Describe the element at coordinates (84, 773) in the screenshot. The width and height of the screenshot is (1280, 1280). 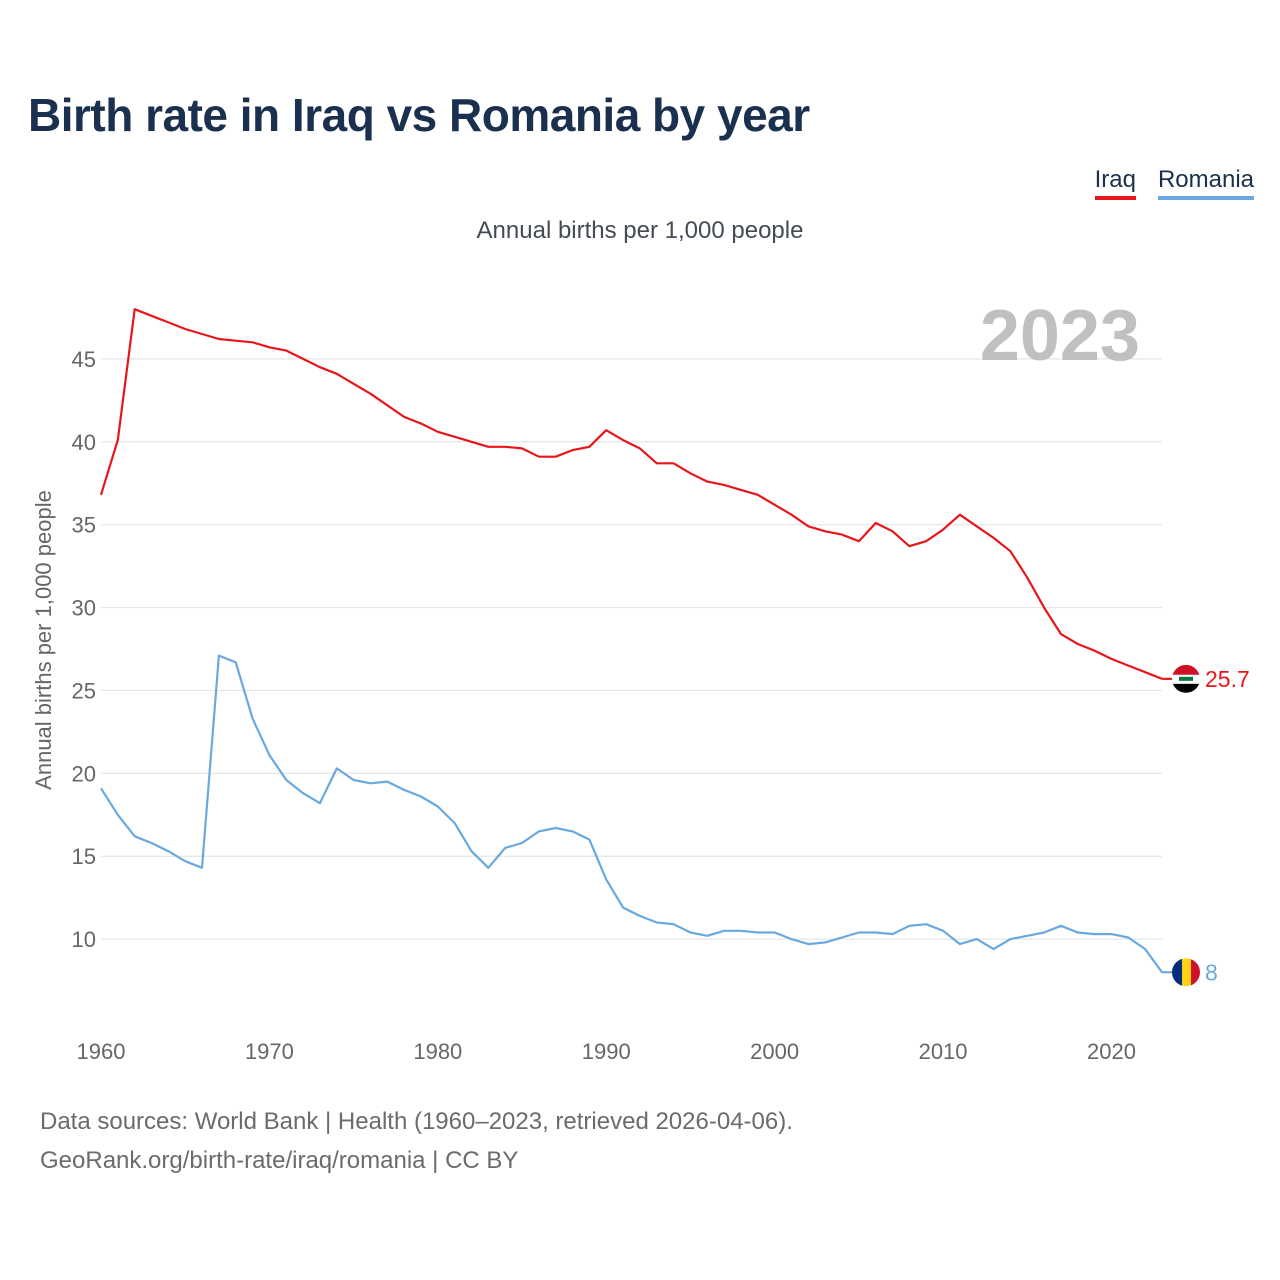
I see `y-tick-label: 20` at that location.